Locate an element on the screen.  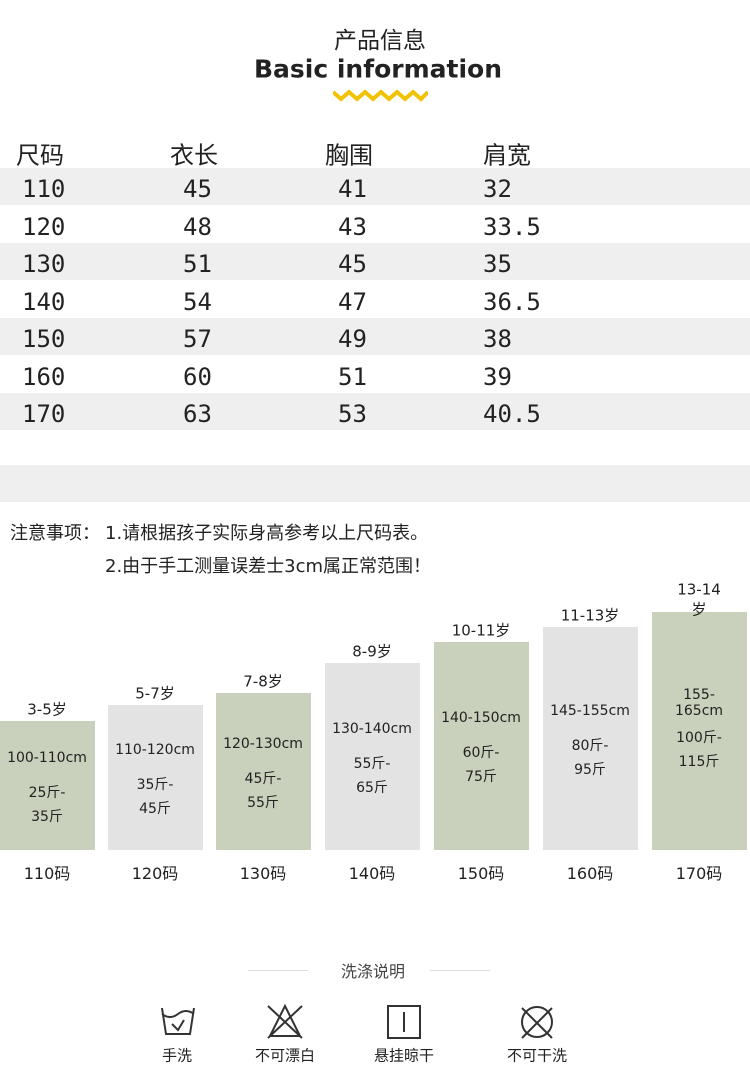
care-label: 手洗 is located at coordinates (177, 1055).